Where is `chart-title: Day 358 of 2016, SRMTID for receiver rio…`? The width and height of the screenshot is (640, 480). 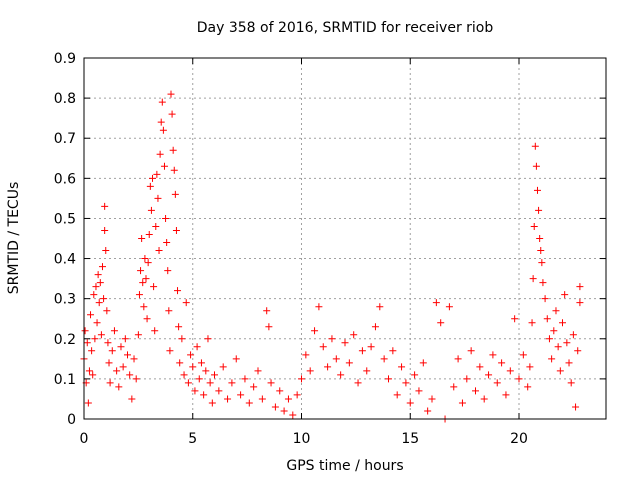
chart-title: Day 358 of 2016, SRMTID for receiver rio… is located at coordinates (345, 28).